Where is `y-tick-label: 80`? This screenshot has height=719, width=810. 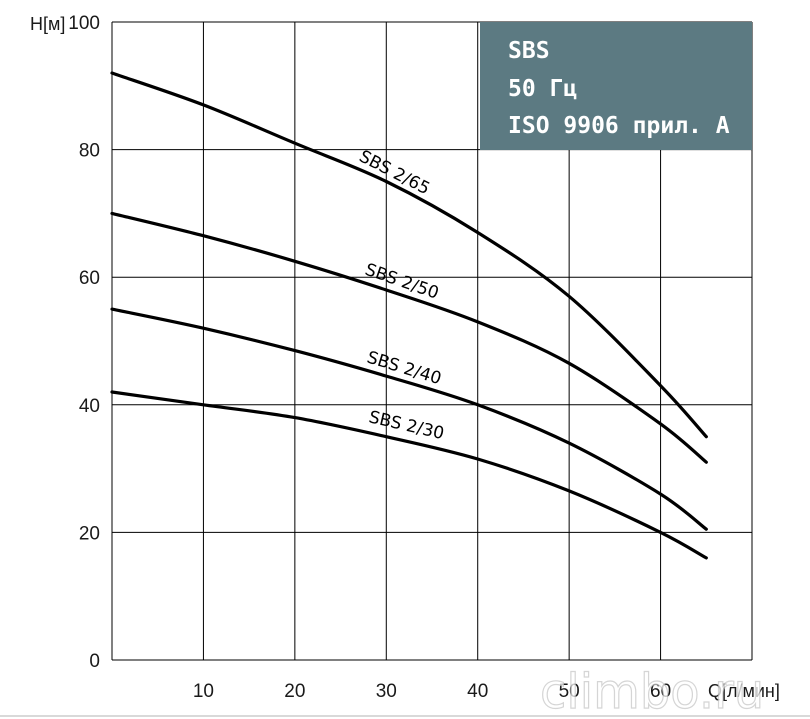
y-tick-label: 80 is located at coordinates (89, 151).